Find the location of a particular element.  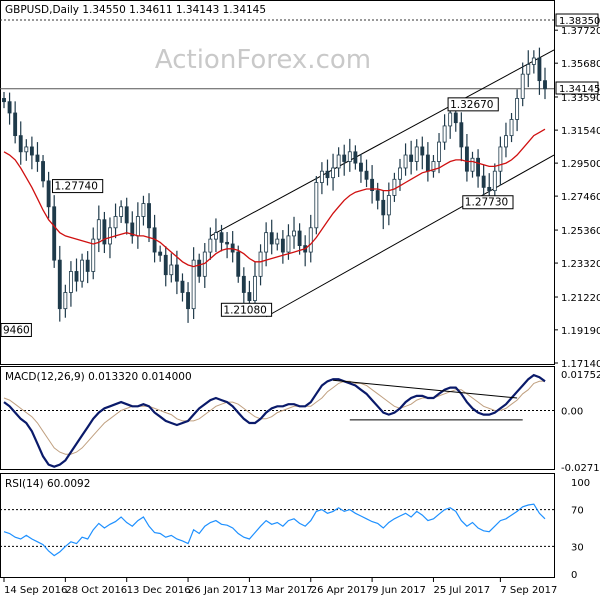

y-tick-label: 1.21220 is located at coordinates (580, 298).